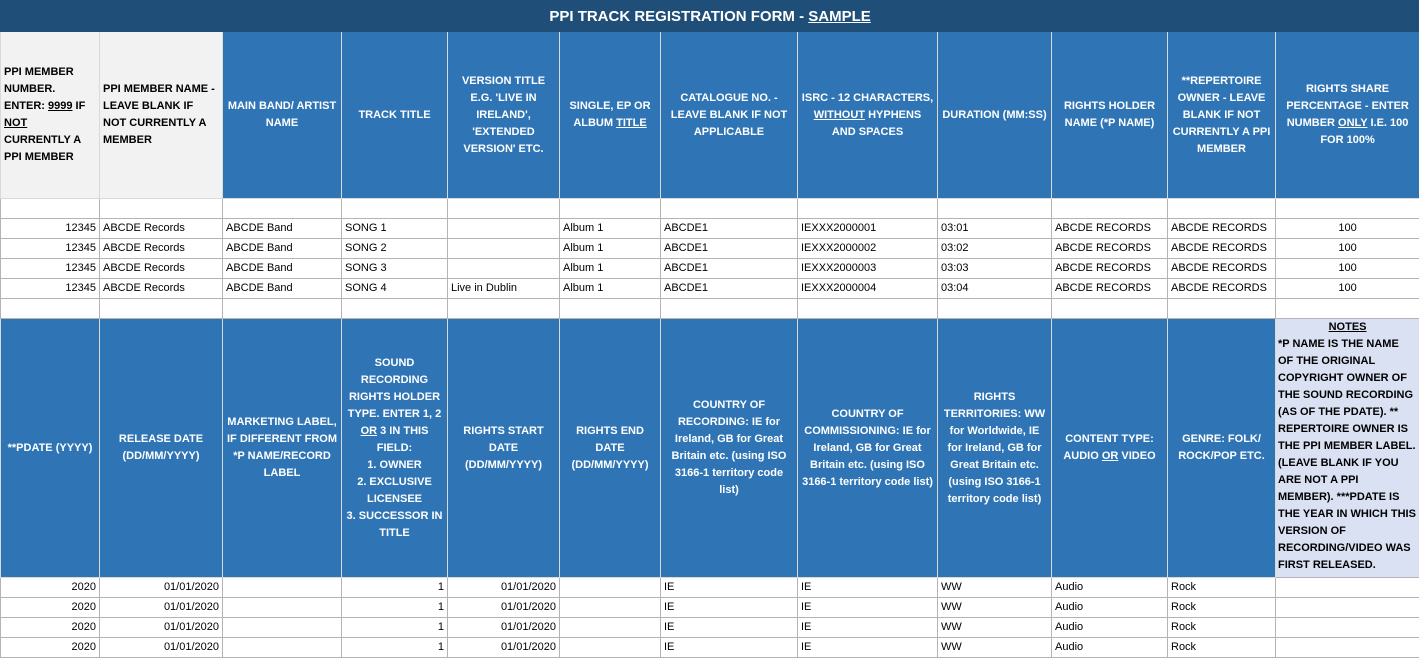 The image size is (1419, 658). Describe the element at coordinates (995, 628) in the screenshot. I see `data-cell: WW` at that location.